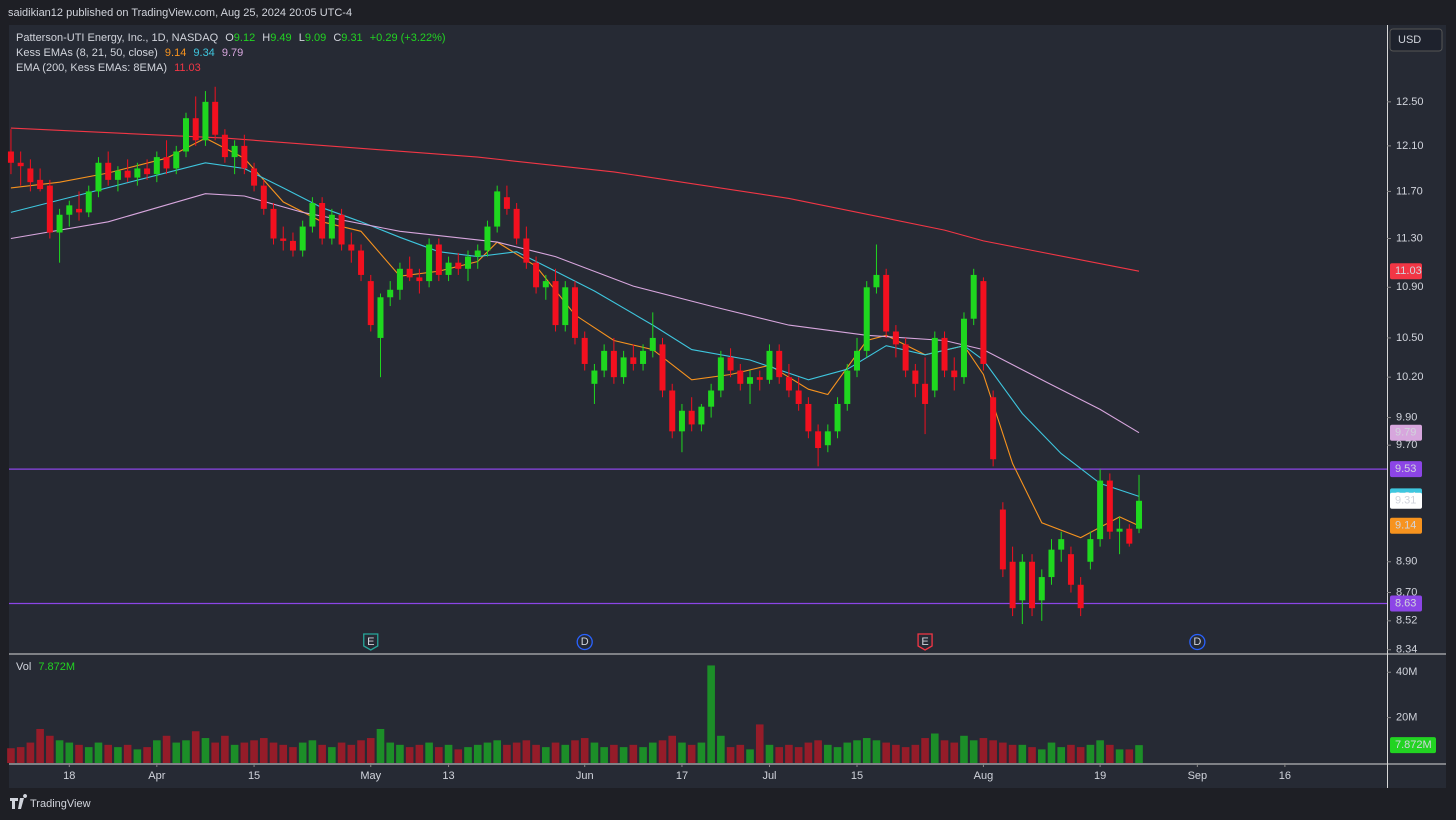 Image resolution: width=1456 pixels, height=820 pixels. Describe the element at coordinates (1406, 718) in the screenshot. I see `vol-tick-label: 20M` at that location.